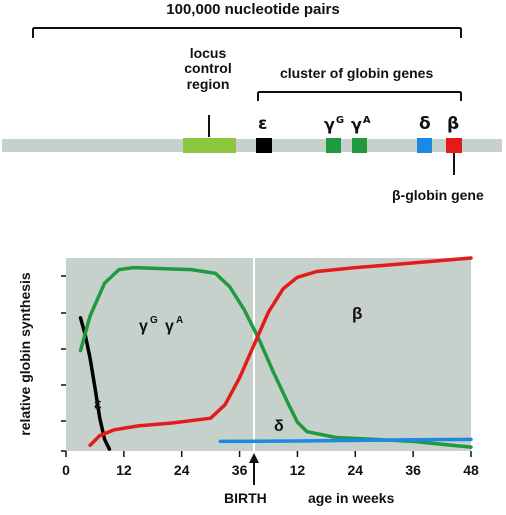 This screenshot has height=515, width=506. I want to click on epsilon-gene-block, so click(264, 145).